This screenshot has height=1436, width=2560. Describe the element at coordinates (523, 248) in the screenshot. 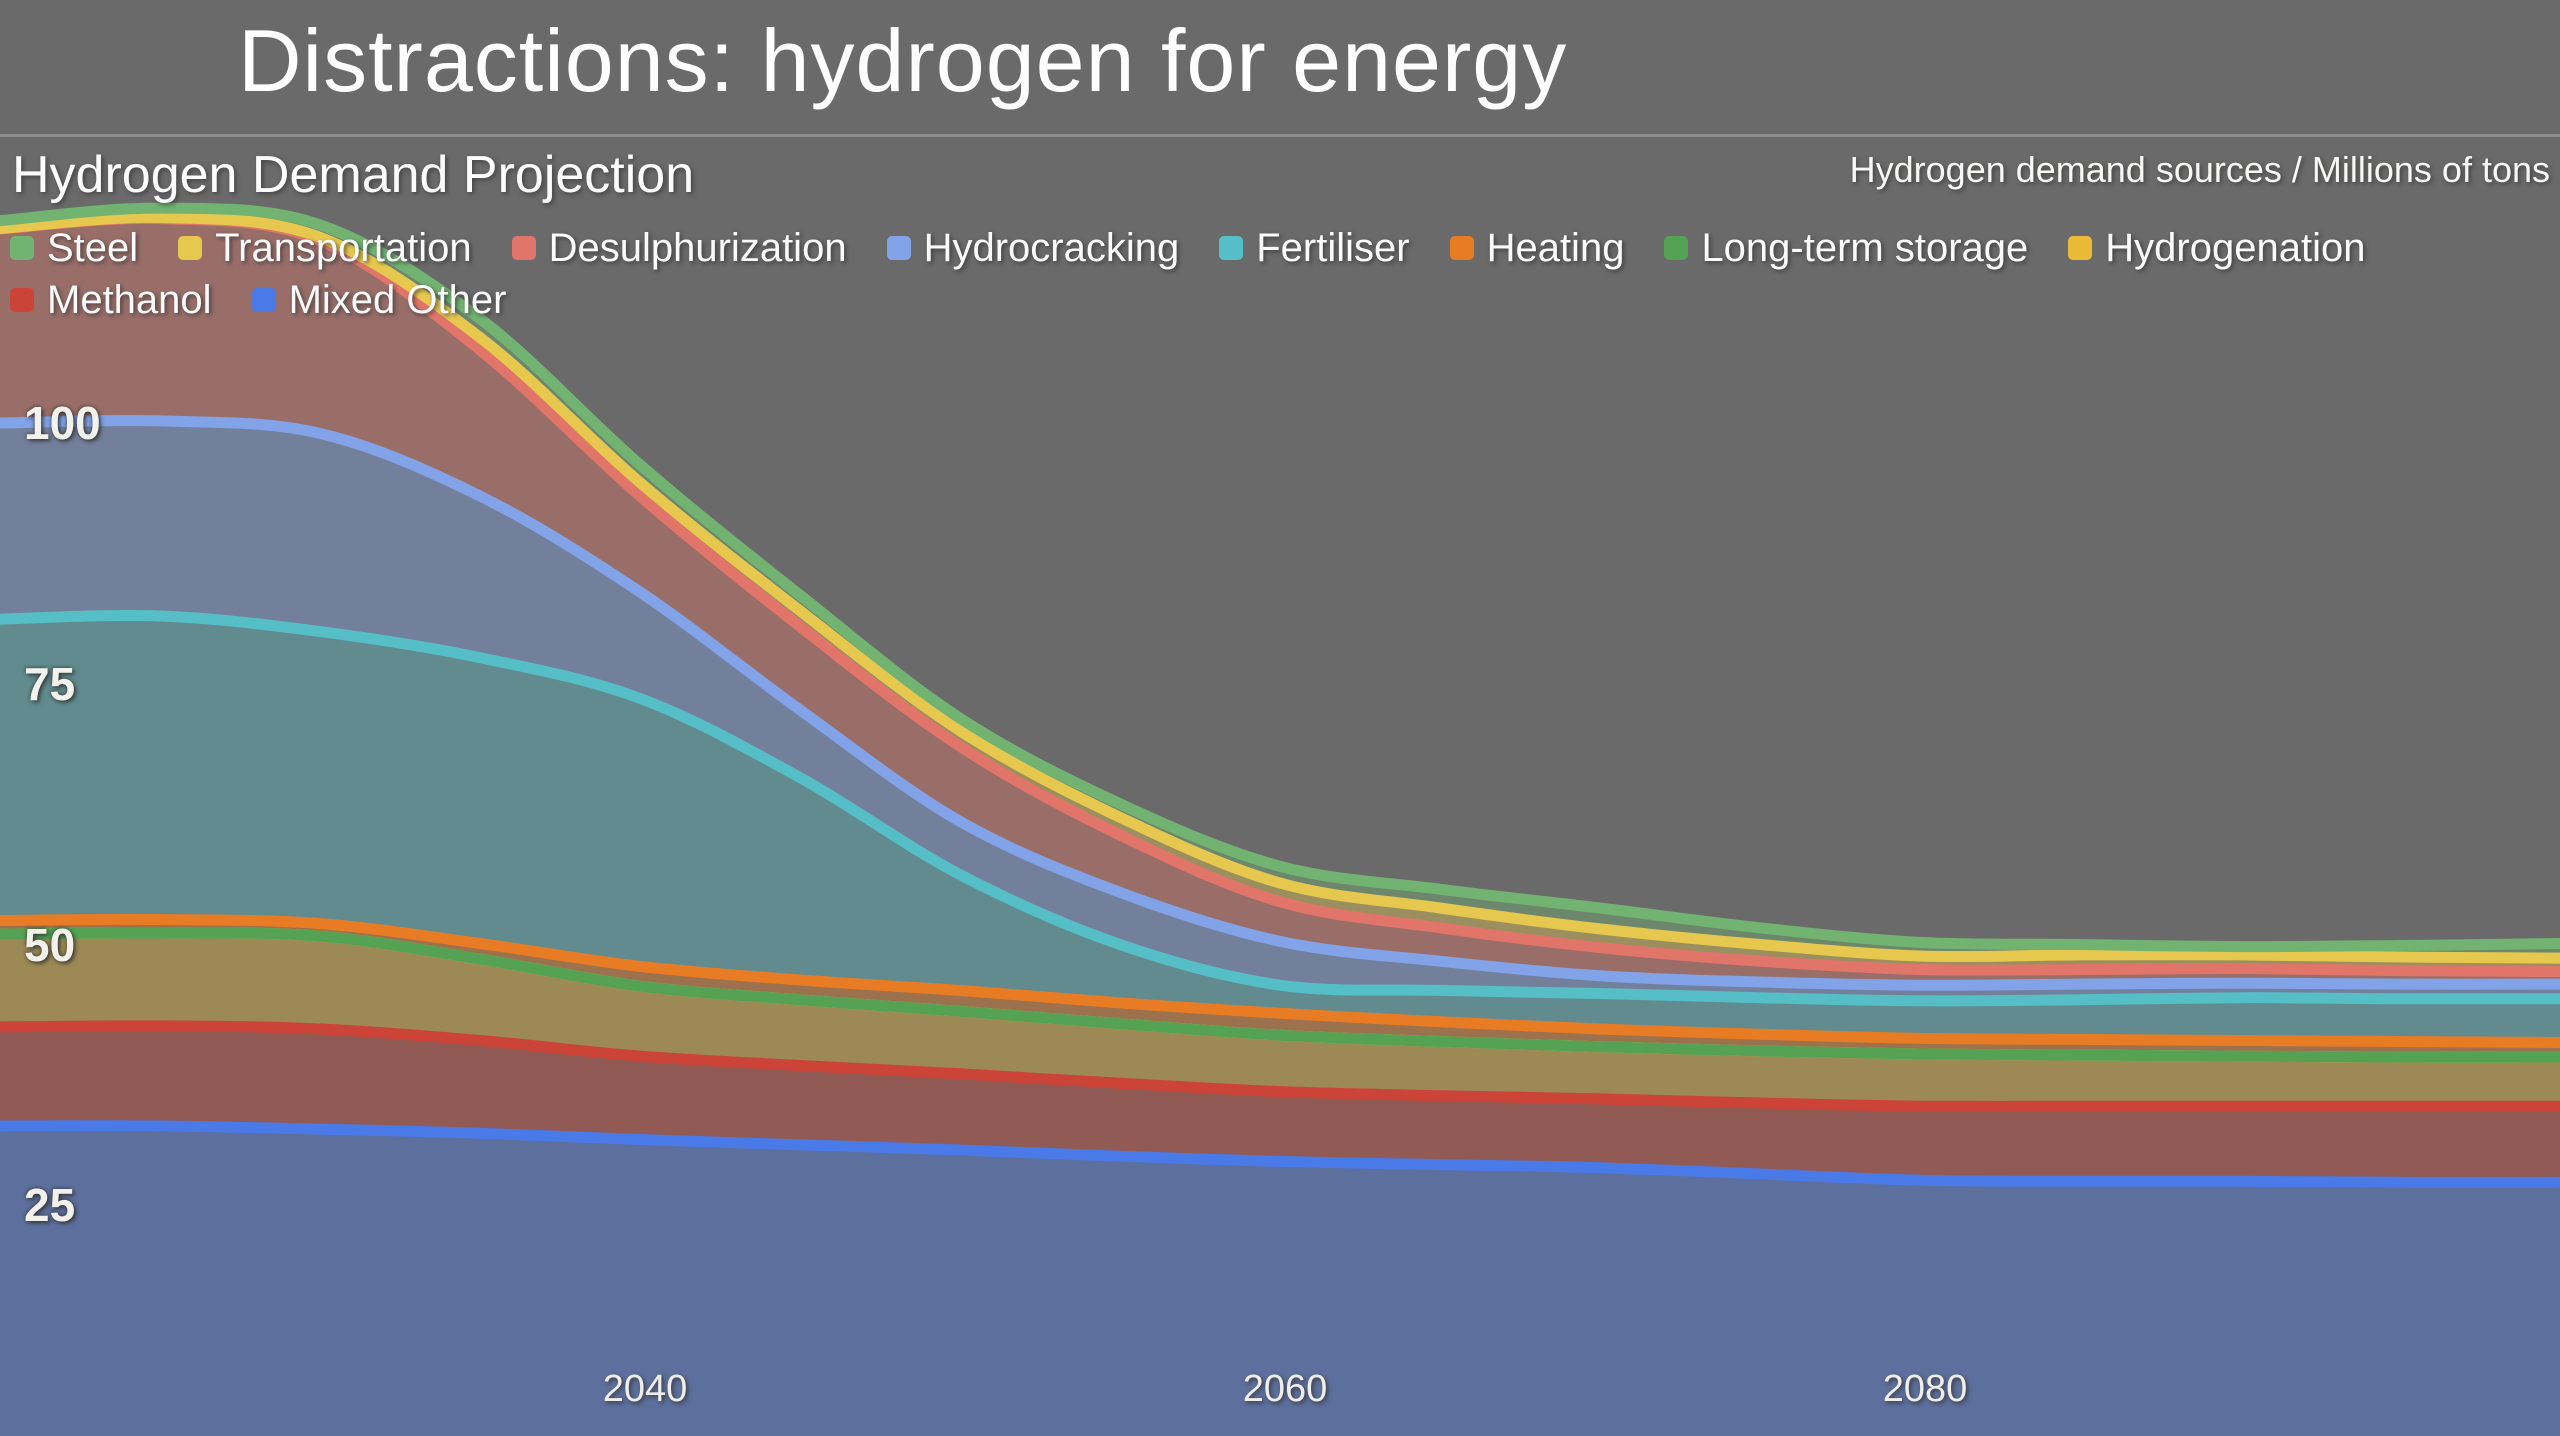

I see `desulphurization-swatch-icon` at that location.